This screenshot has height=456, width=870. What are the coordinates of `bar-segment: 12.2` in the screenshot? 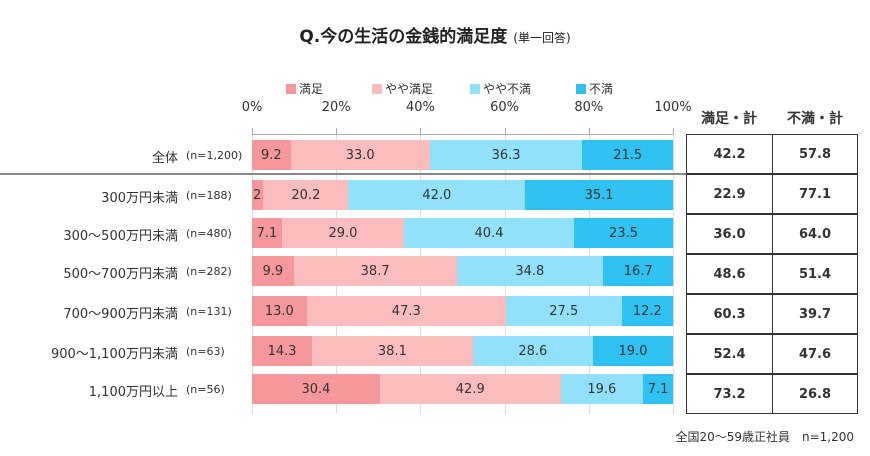 It's located at (647, 311).